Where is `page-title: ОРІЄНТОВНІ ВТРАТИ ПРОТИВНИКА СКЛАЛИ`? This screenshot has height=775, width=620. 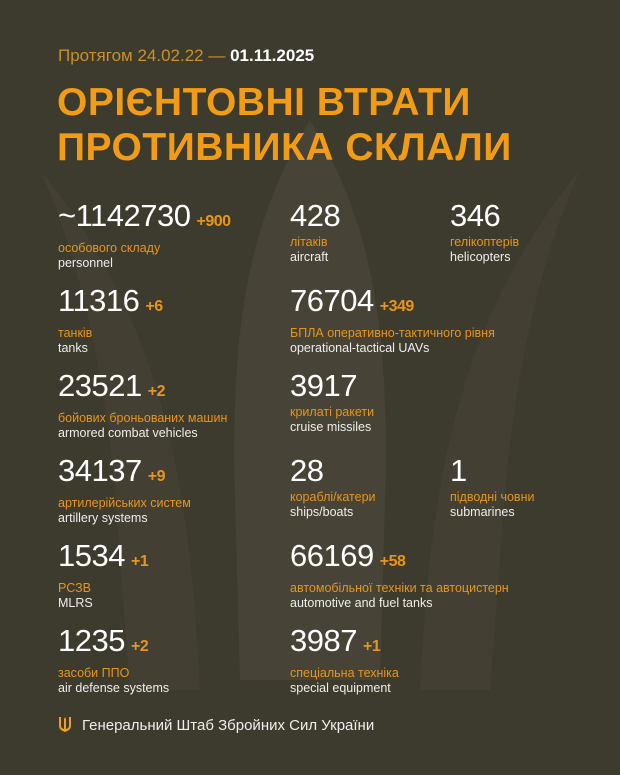
page-title: ОРІЄНТОВНІ ВТРАТИ ПРОТИВНИКА СКЛАЛИ is located at coordinates (284, 125).